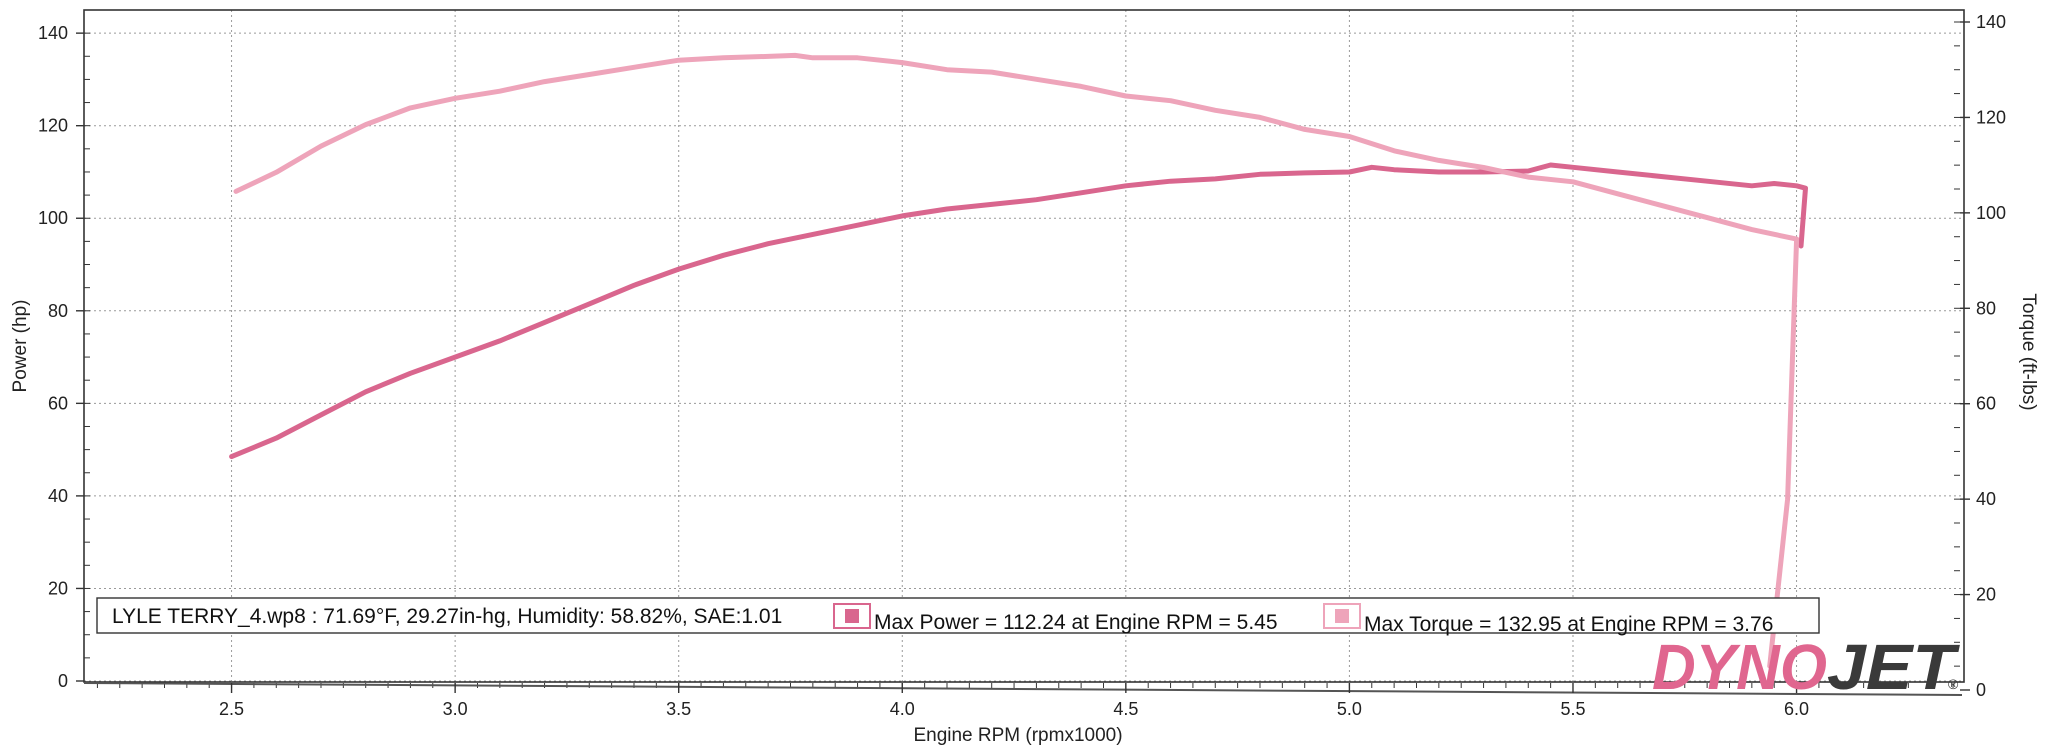 Image resolution: width=2045 pixels, height=749 pixels. What do you see at coordinates (678, 709) in the screenshot?
I see `x-tick-label: 3.5` at bounding box center [678, 709].